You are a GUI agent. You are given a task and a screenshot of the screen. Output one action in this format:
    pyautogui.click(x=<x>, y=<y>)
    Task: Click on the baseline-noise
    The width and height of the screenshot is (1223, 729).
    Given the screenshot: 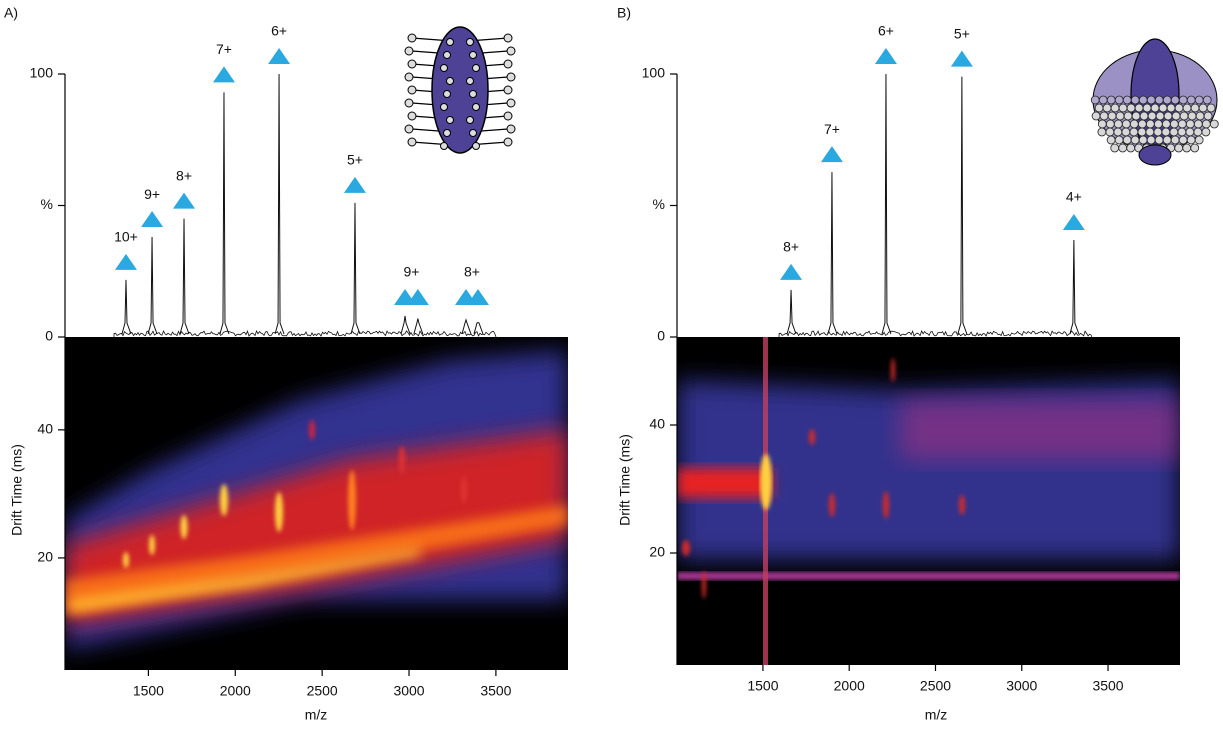 What is the action you would take?
    pyautogui.click(x=305, y=334)
    